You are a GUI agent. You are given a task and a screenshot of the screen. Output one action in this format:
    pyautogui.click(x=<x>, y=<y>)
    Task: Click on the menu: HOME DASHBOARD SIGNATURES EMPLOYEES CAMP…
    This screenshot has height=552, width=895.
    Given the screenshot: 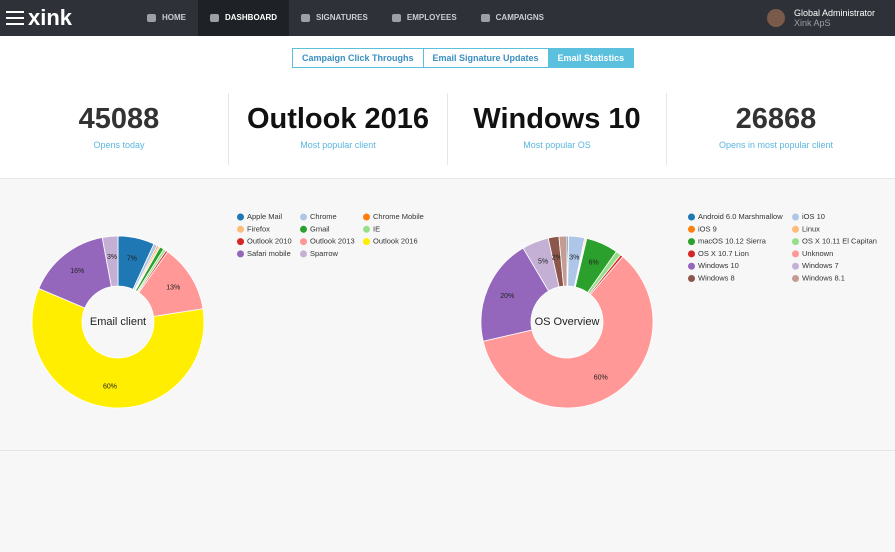 What is the action you would take?
    pyautogui.click(x=345, y=18)
    